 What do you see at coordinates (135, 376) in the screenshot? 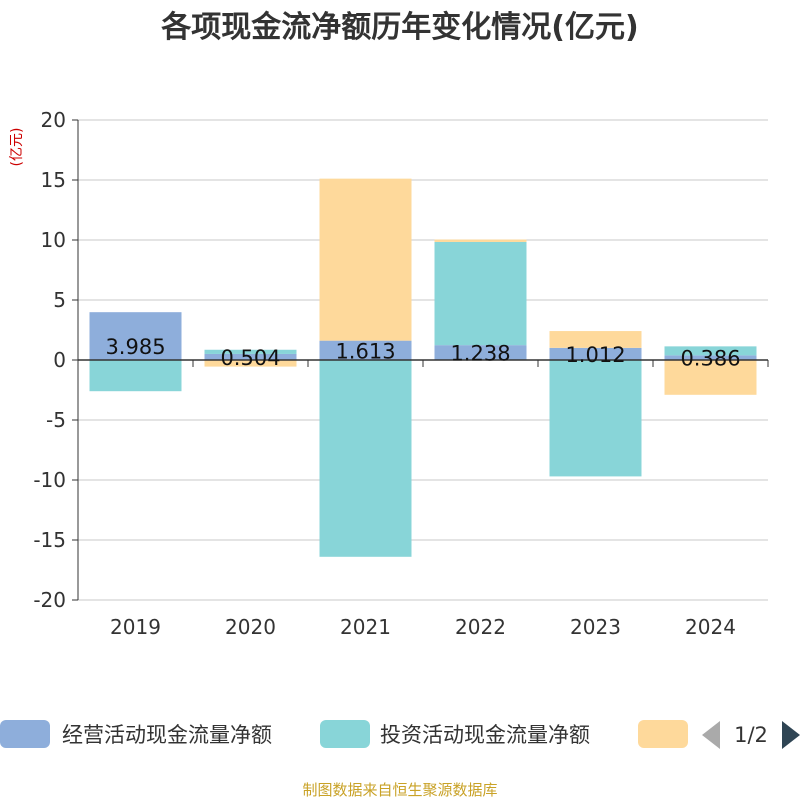
I see `bar-series2-2019` at bounding box center [135, 376].